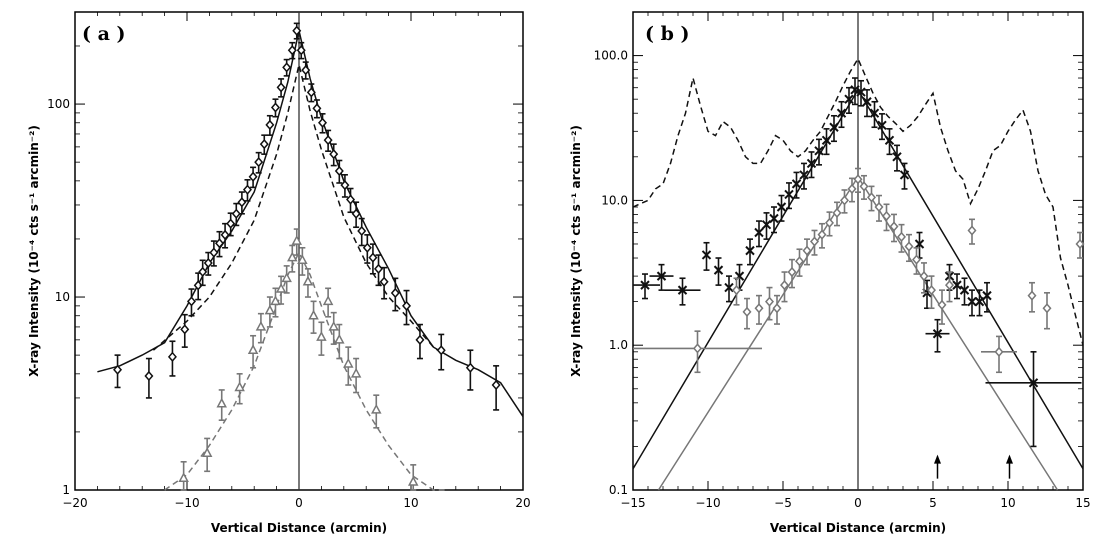 Image resolution: width=1100 pixels, height=543 pixels. Describe the element at coordinates (783, 503) in the screenshot. I see `x-tick-label: −5` at that location.